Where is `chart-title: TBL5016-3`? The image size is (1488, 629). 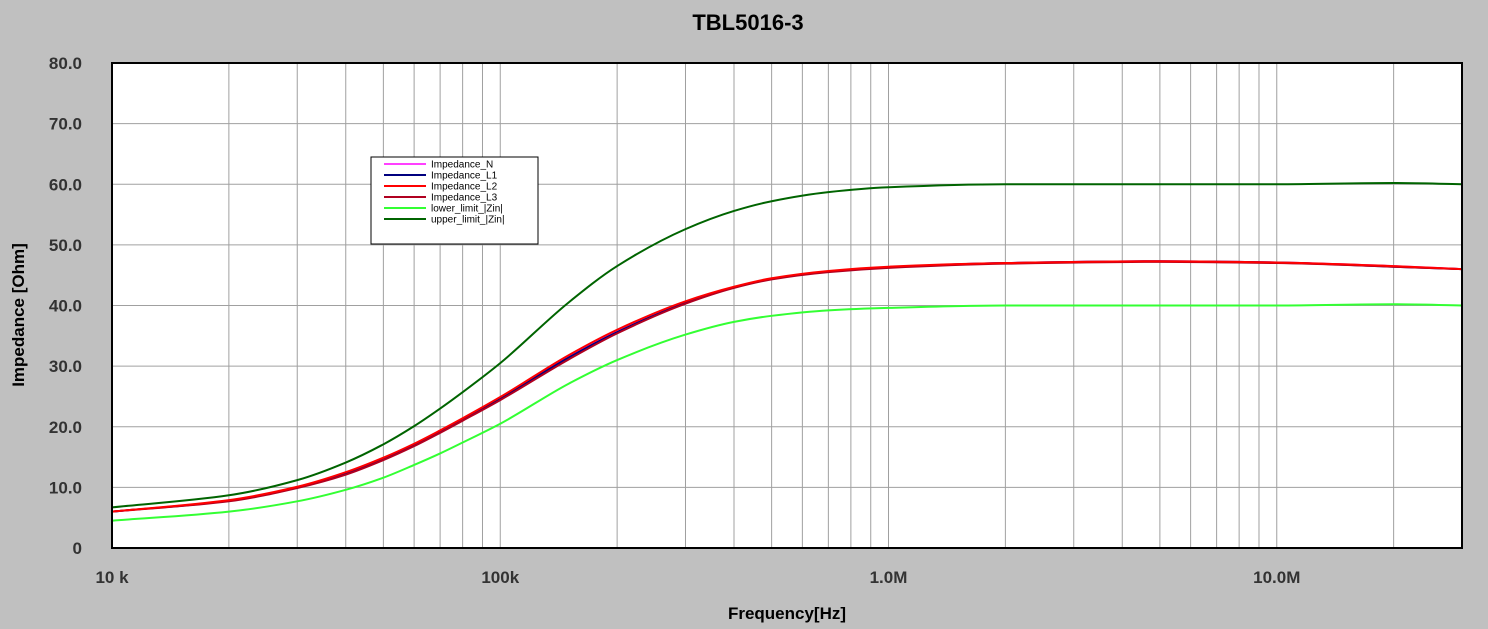 chart-title: TBL5016-3 is located at coordinates (747, 22).